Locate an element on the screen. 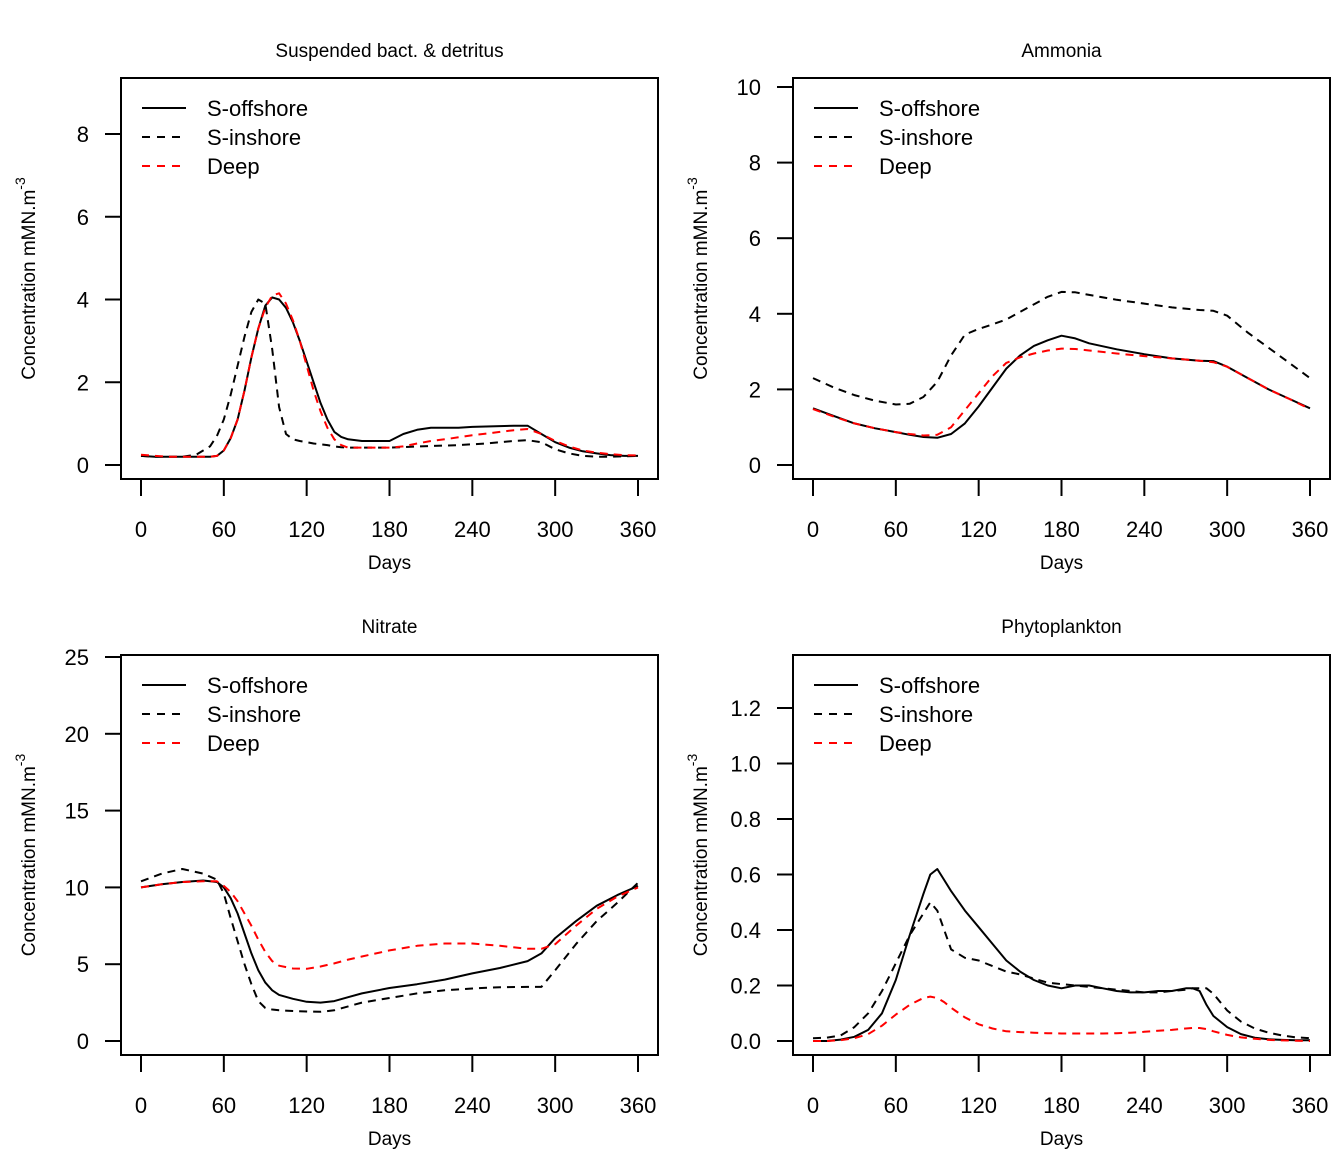  y-tick-label: 0.6 is located at coordinates (745, 875).